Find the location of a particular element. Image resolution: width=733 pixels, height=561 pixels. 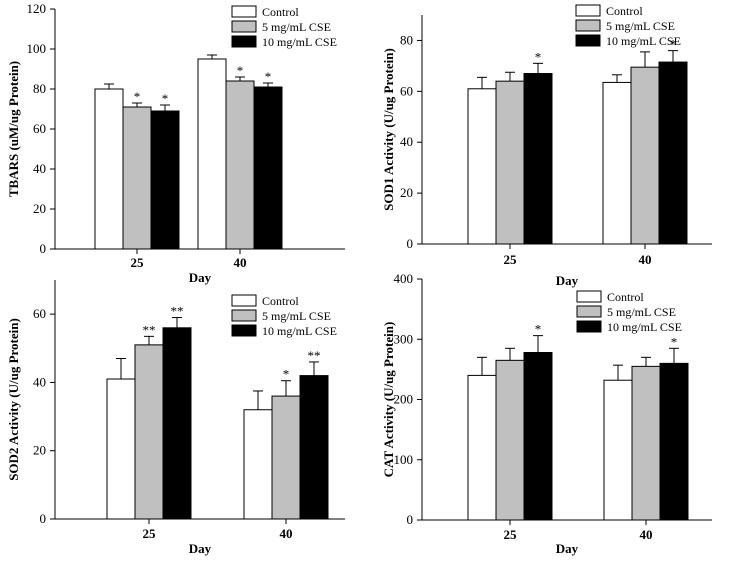

y-axis-title: TBARS (uM/ug Protein) is located at coordinates (13, 129).